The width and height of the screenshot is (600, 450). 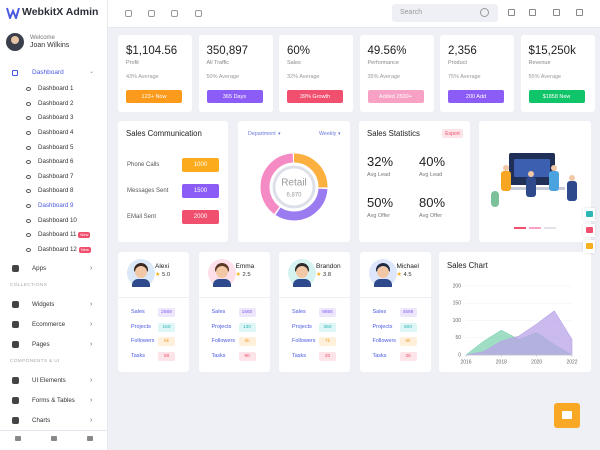 I want to click on stat-button: $1858 New, so click(x=556, y=96).